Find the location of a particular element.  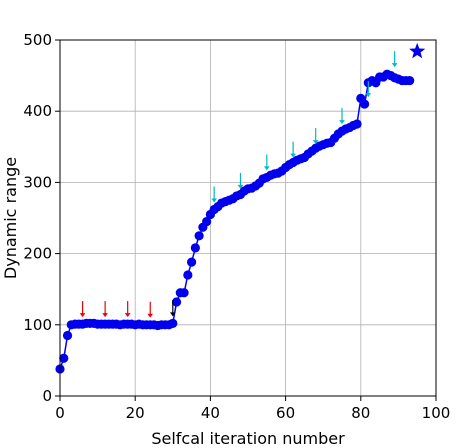

x-tick-label: 20 is located at coordinates (135, 413).